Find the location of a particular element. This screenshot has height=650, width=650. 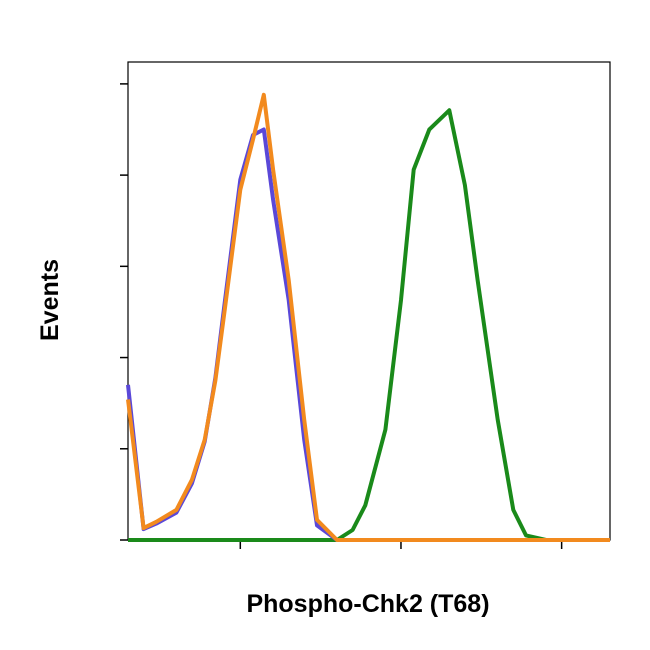

x-axis-label: Phospho-Chk2 (T68) is located at coordinates (367, 604).